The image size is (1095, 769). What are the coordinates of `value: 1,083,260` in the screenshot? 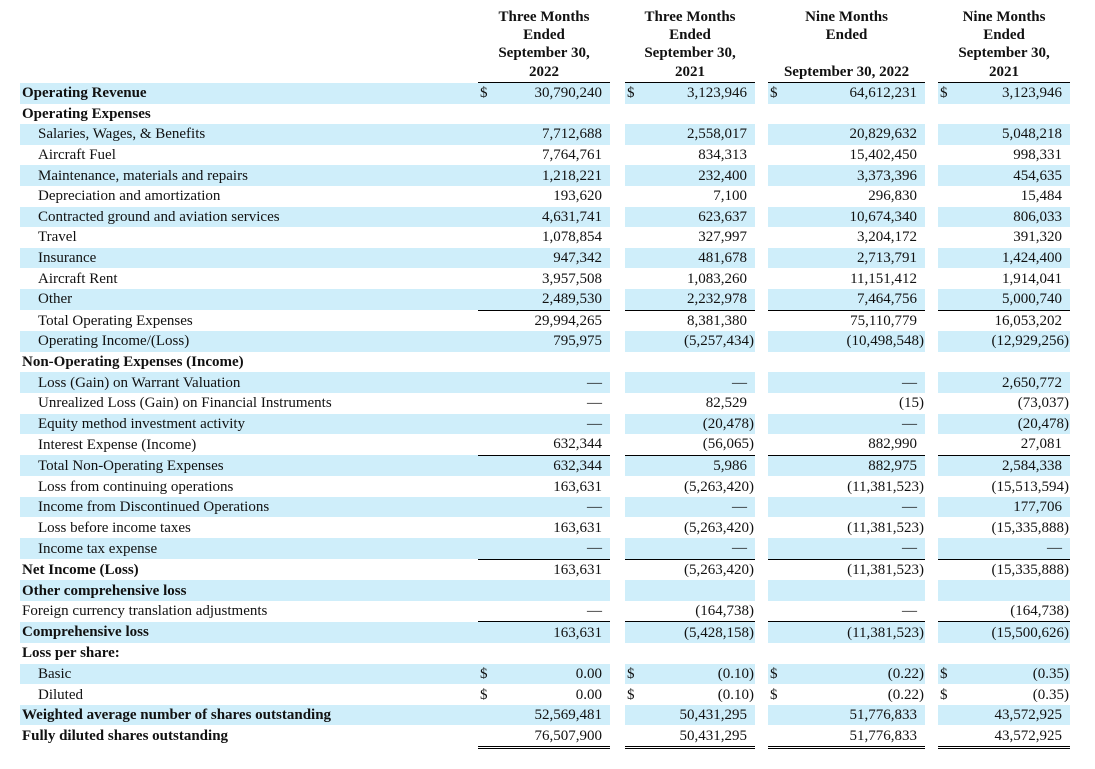 It's located at (717, 278).